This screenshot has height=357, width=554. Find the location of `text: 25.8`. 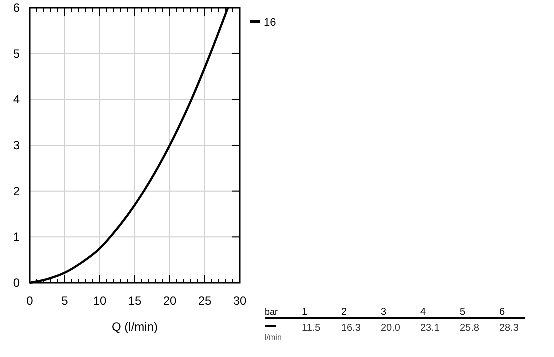

text: 25.8 is located at coordinates (470, 328).